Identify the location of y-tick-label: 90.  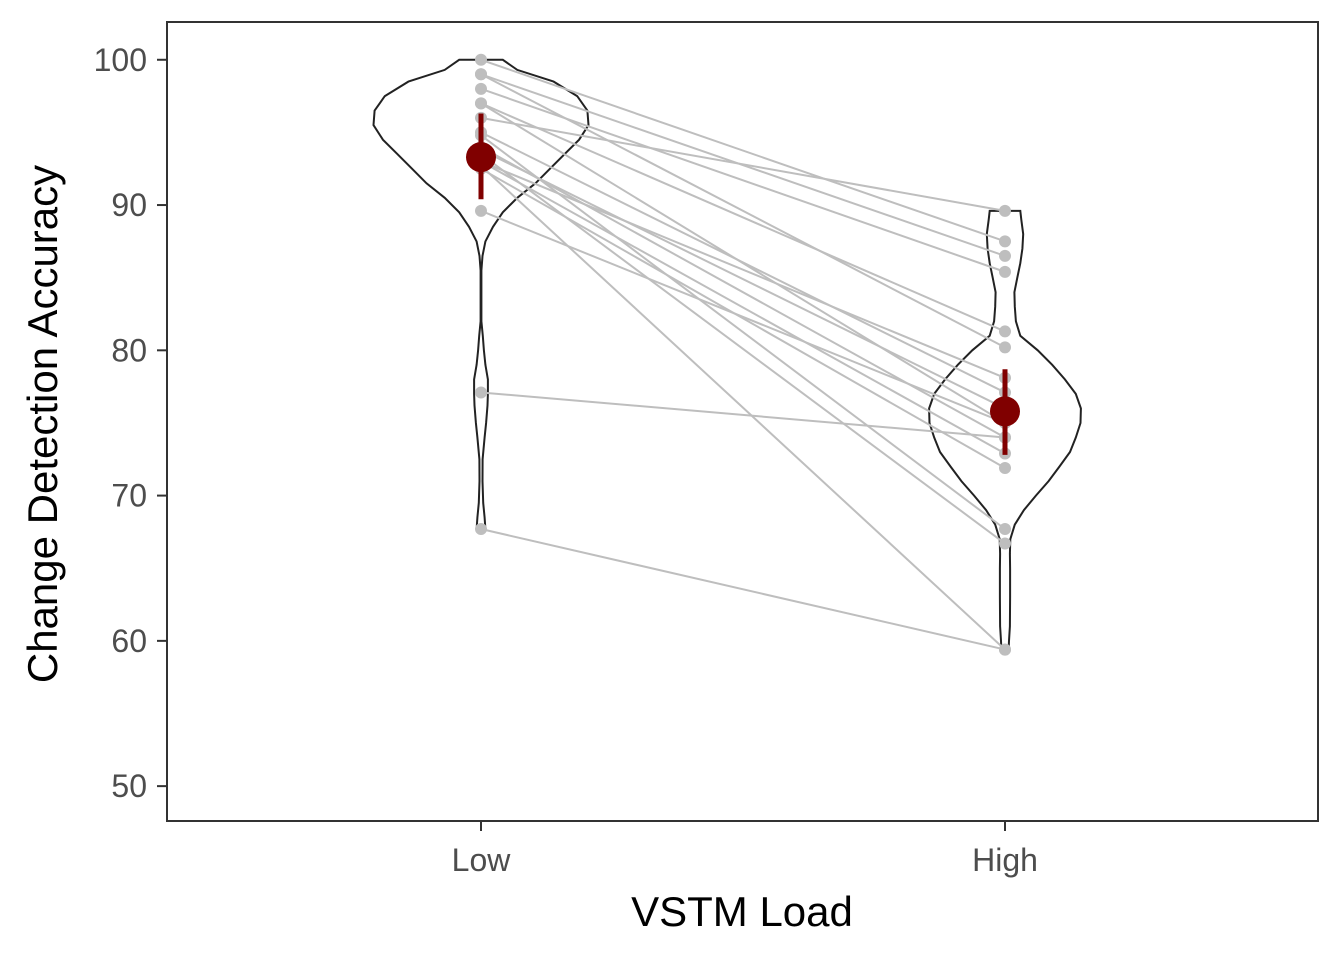
(129, 205).